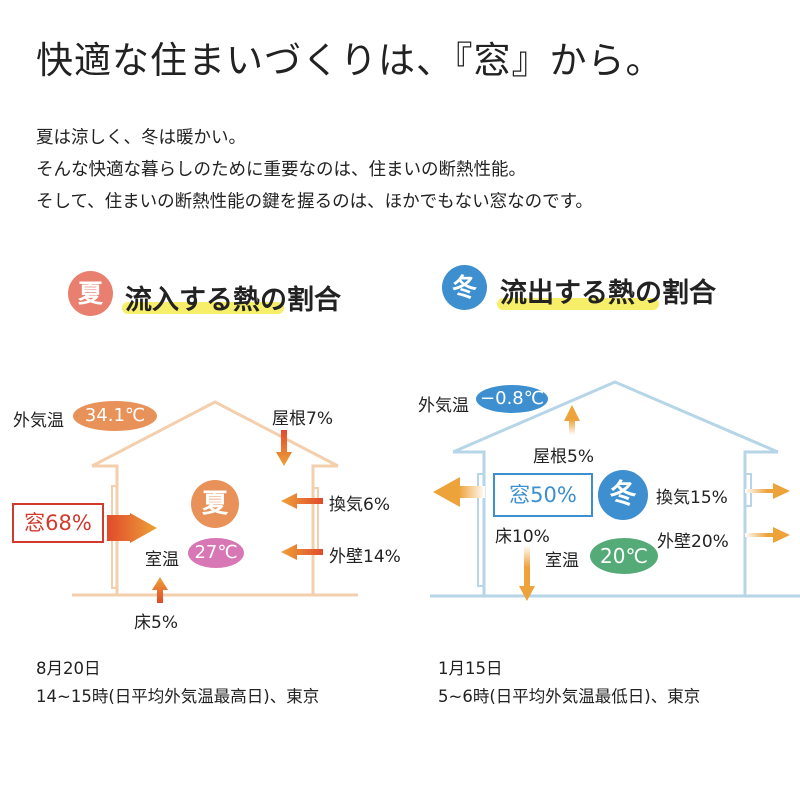 This screenshot has height=800, width=800. Describe the element at coordinates (464, 287) in the screenshot. I see `winter-badge: 冬` at that location.